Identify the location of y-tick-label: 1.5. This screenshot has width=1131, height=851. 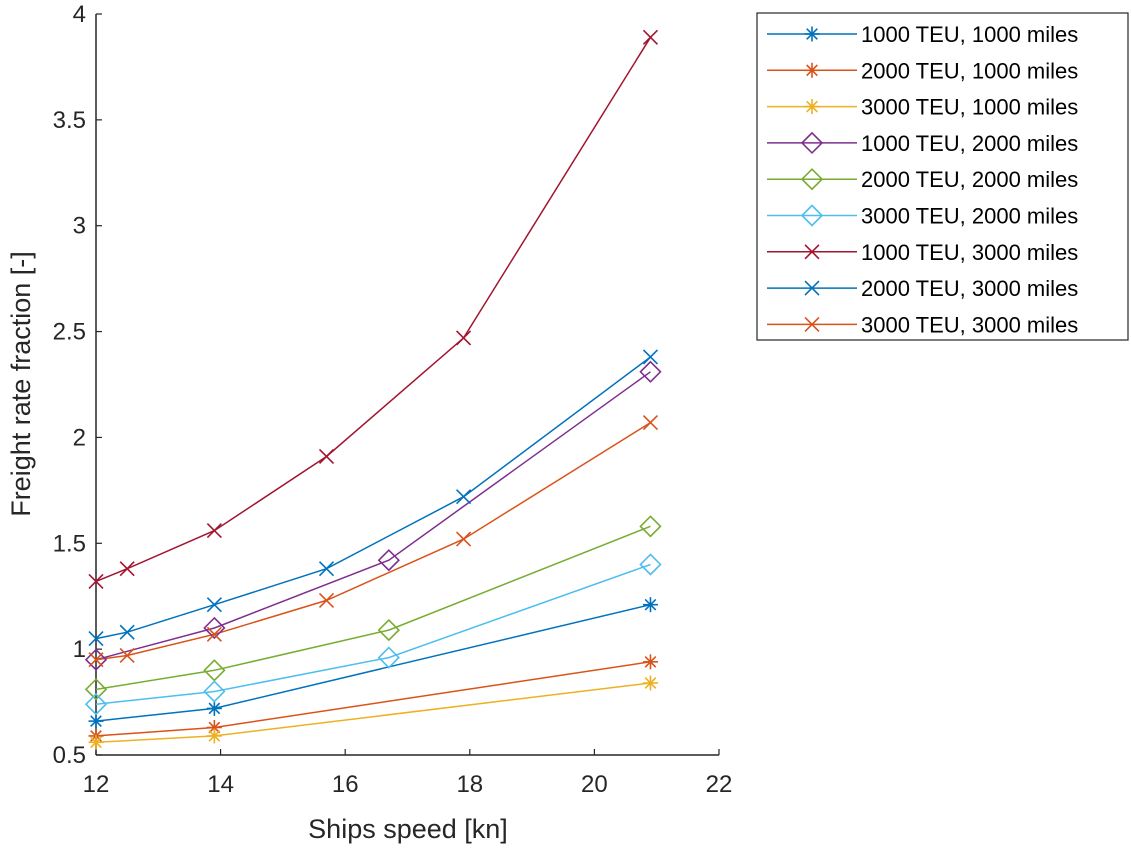
(69, 543).